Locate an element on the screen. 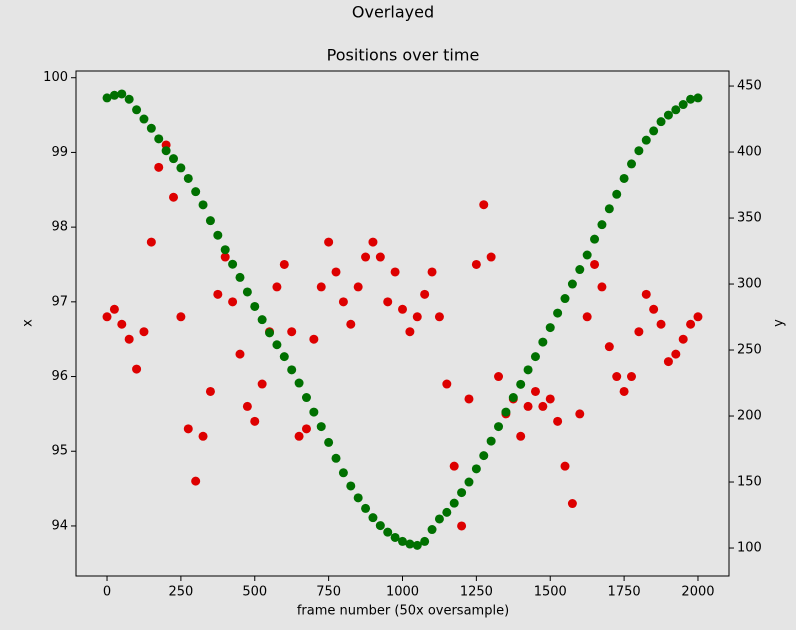 This screenshot has height=630, width=796. y2-tick-label: 400 is located at coordinates (749, 152).